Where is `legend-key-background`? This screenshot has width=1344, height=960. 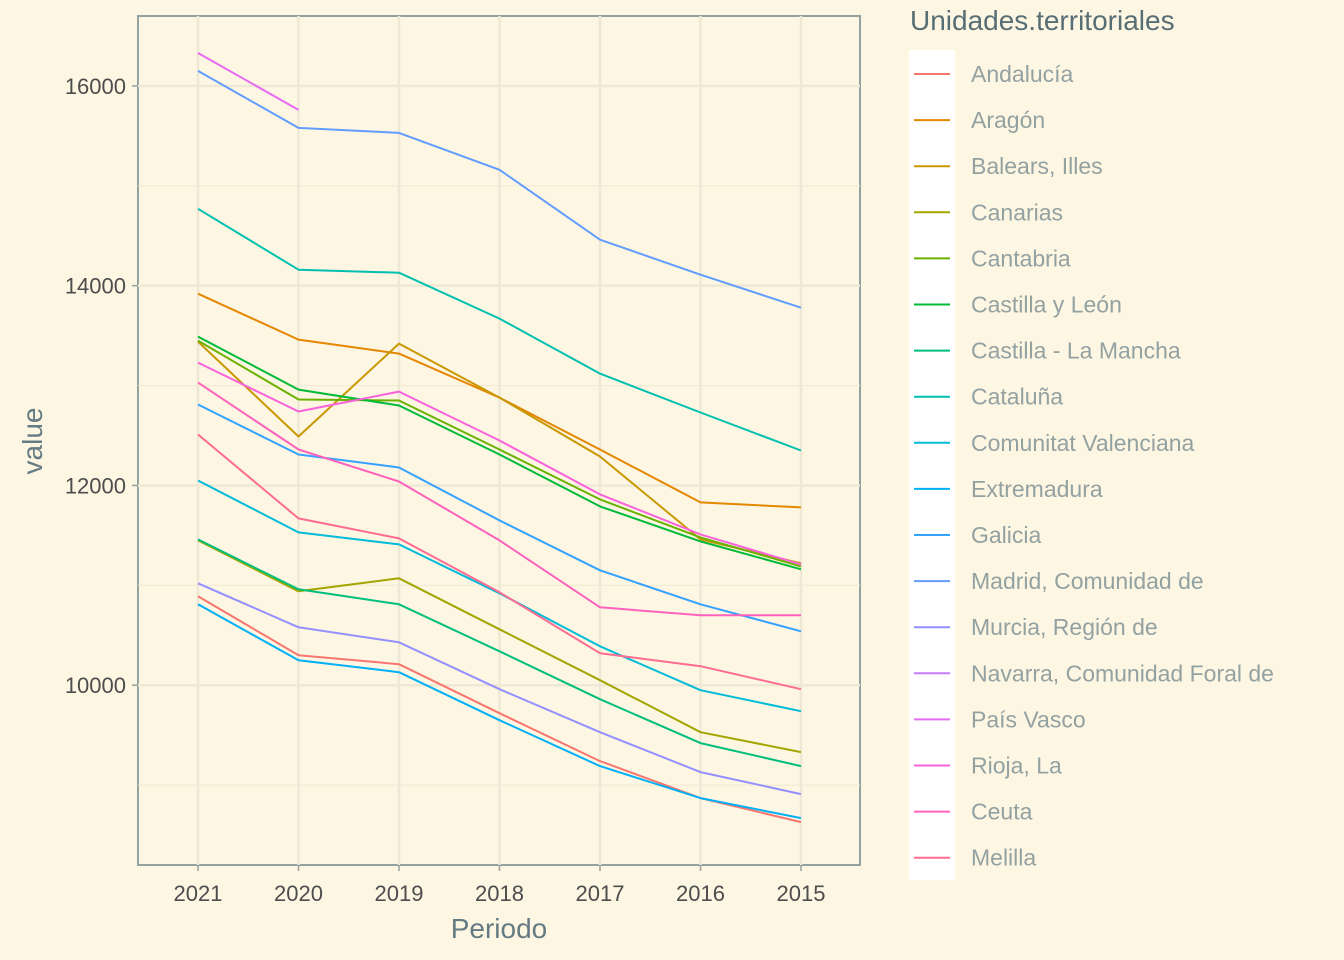
legend-key-background is located at coordinates (932, 465).